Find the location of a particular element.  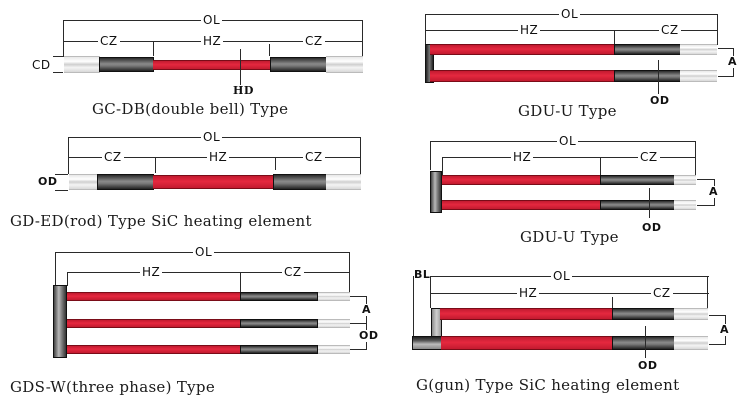

cd-tick-top is located at coordinates (58, 56).